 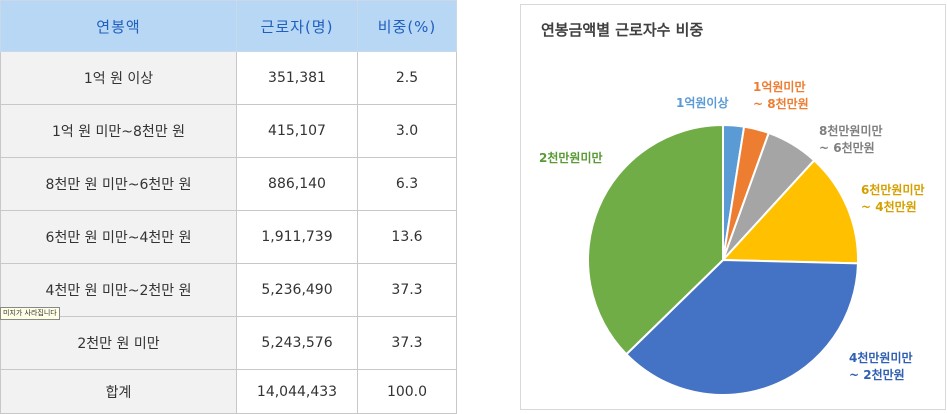 I want to click on table-row: 8천만 원 미만~6천만 원 886,140 6.3, so click(x=228, y=184).